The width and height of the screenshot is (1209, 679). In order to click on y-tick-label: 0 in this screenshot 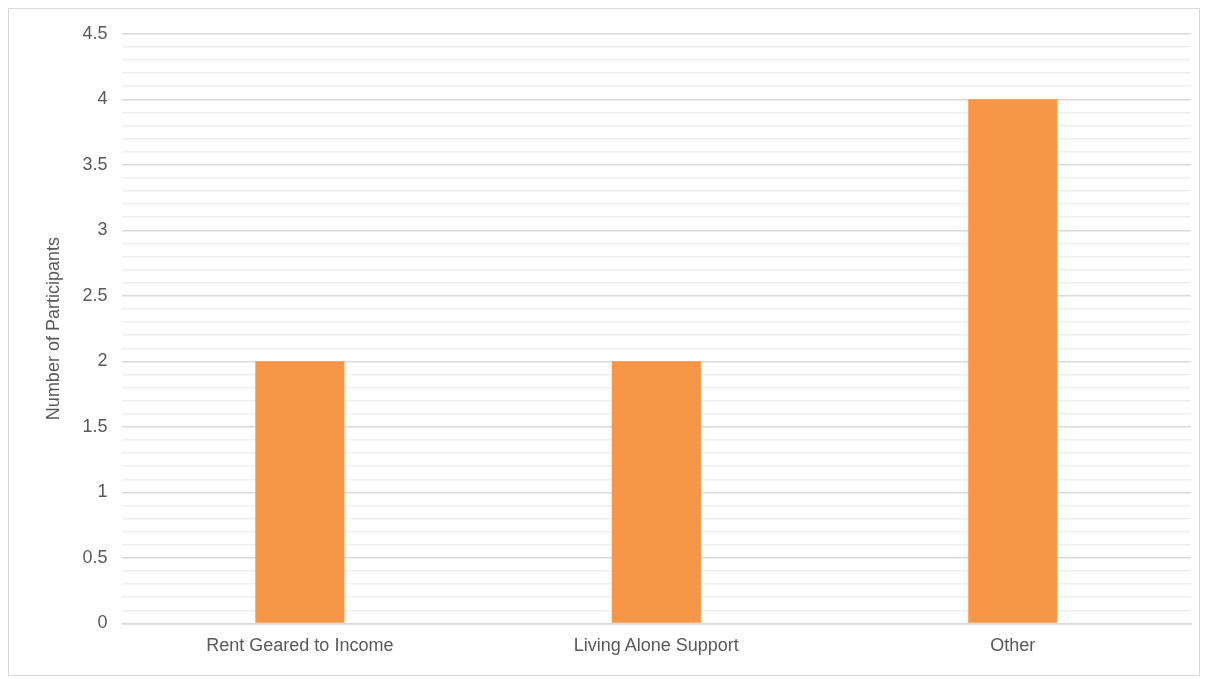, I will do `click(102, 622)`.